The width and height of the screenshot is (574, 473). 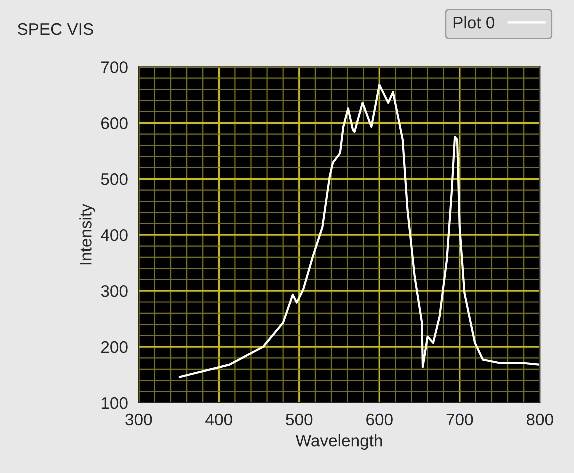 I want to click on legend-label: Plot 0, so click(x=474, y=22).